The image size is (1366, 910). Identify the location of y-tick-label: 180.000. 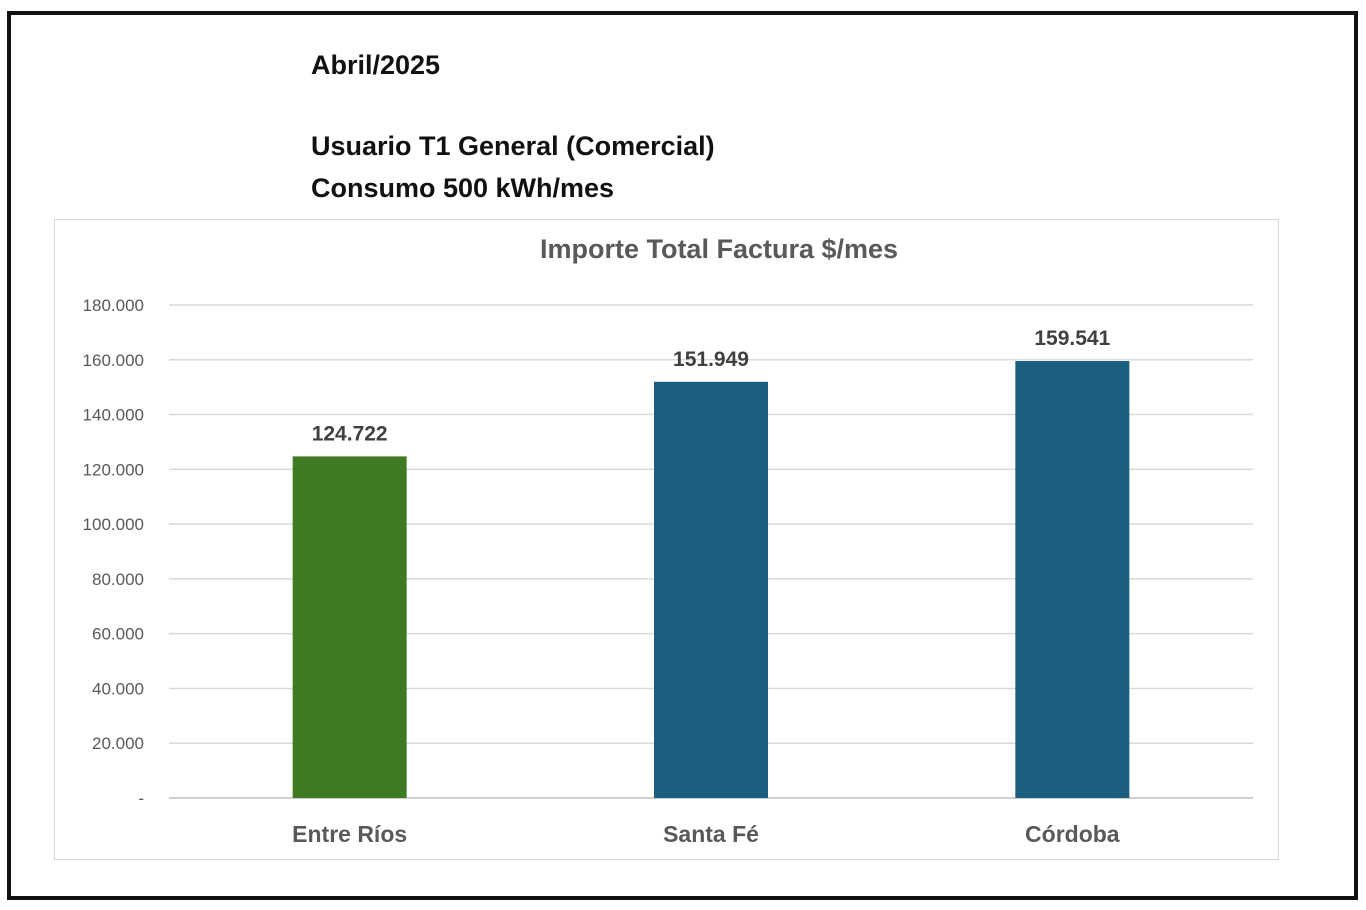
(113, 305).